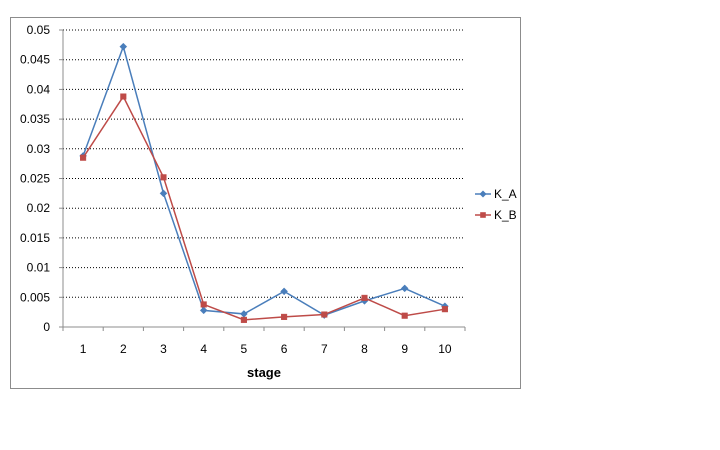  What do you see at coordinates (244, 349) in the screenshot?
I see `x-tick-label: 5` at bounding box center [244, 349].